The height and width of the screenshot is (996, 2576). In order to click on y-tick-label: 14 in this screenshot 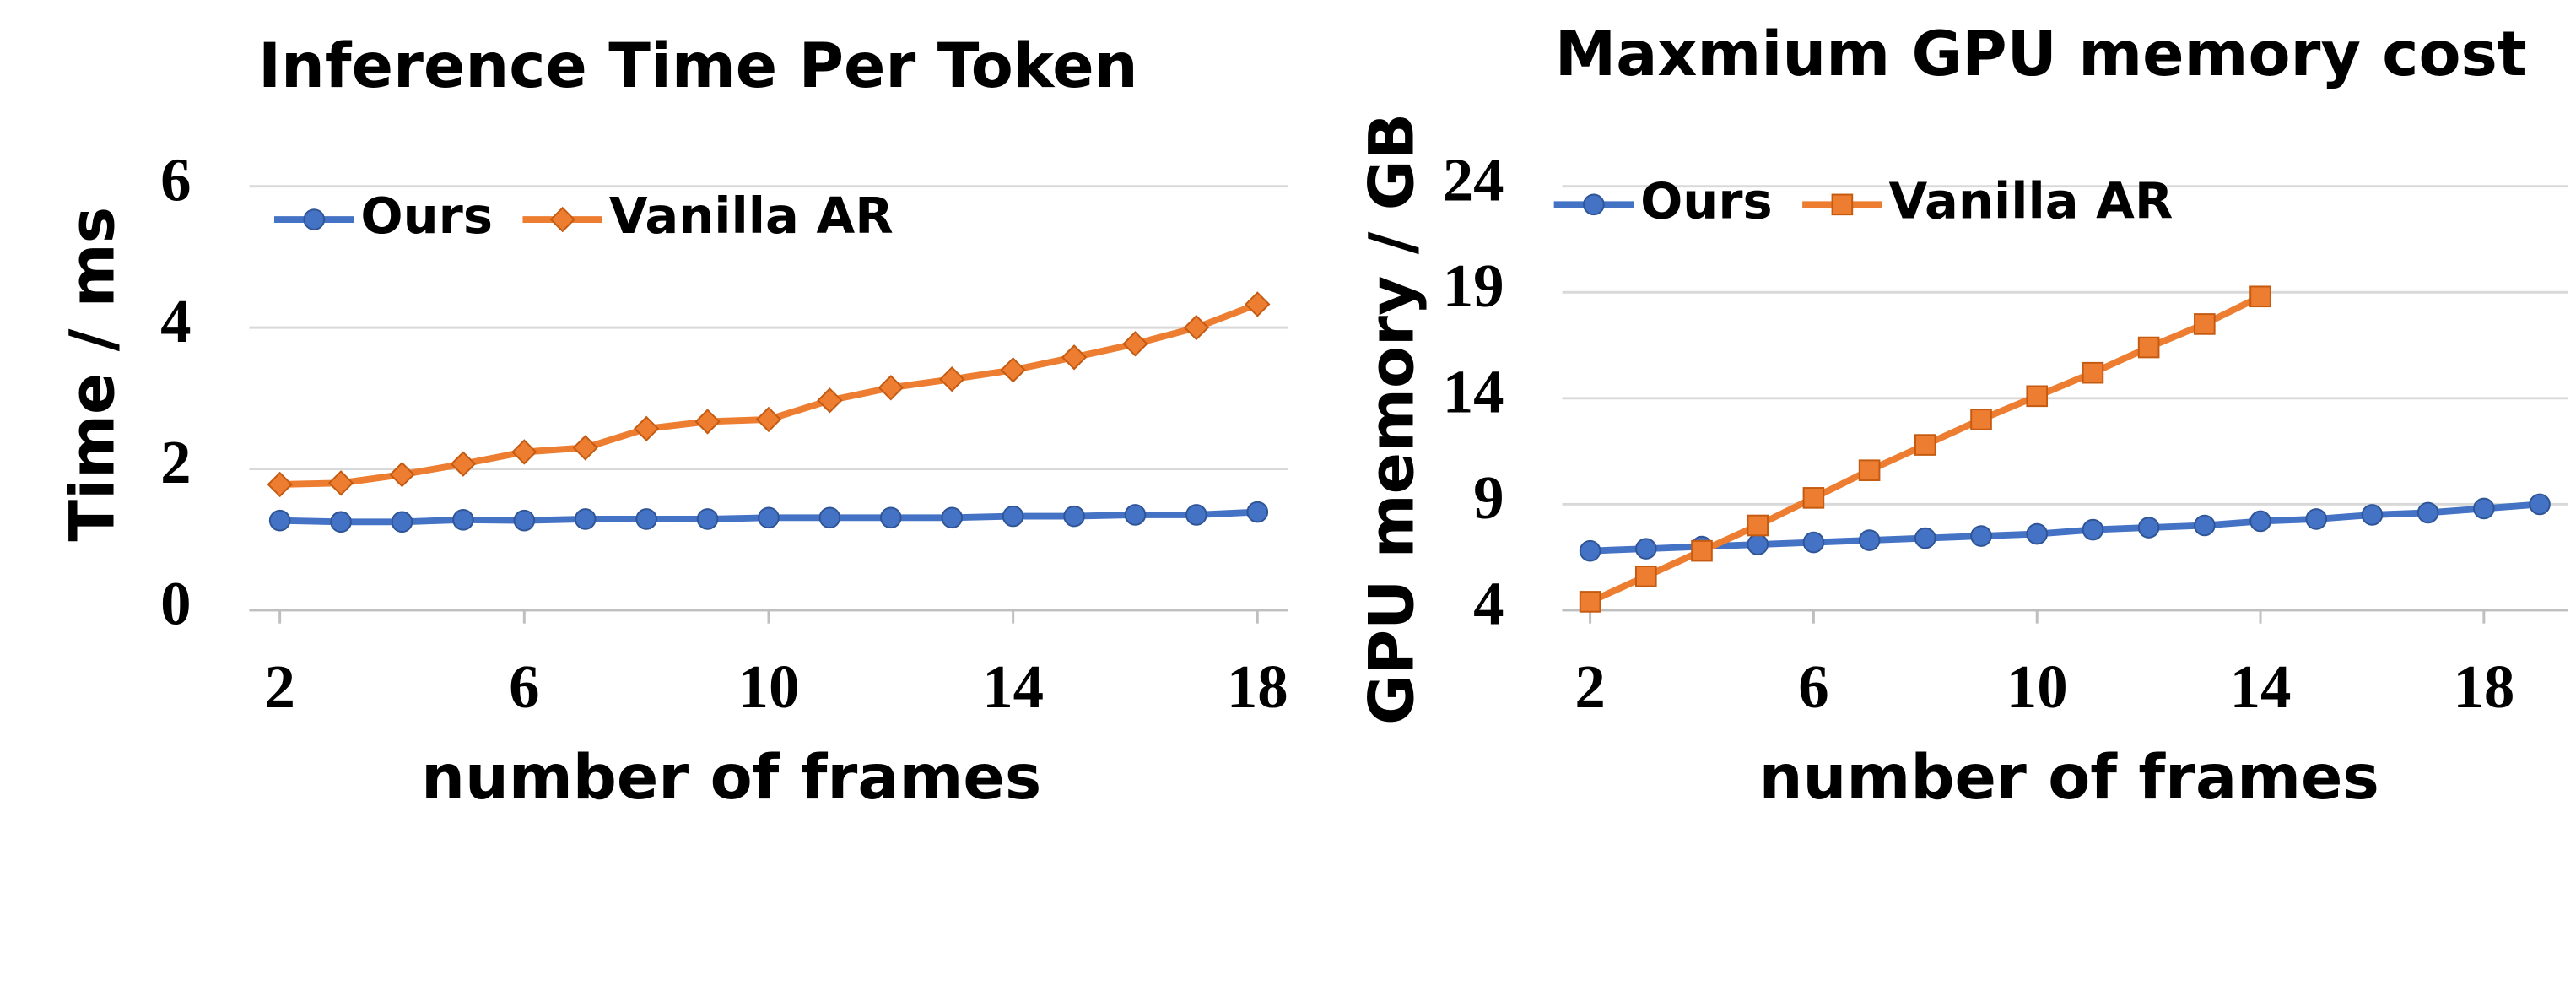, I will do `click(1473, 392)`.